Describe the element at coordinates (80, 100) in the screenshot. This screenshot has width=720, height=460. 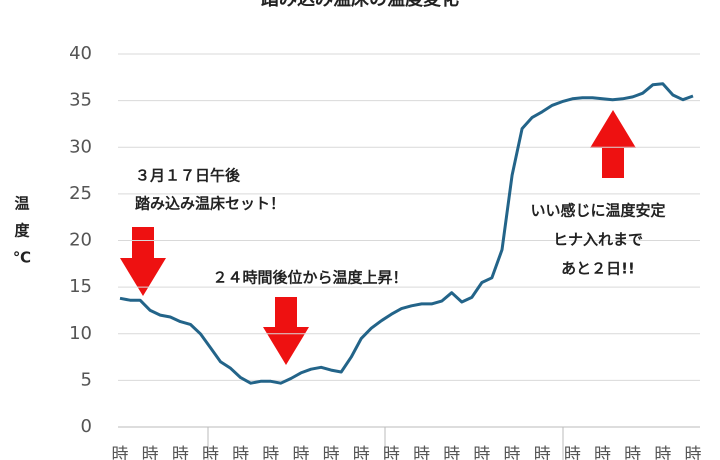
I see `y-tick-label: 35` at that location.